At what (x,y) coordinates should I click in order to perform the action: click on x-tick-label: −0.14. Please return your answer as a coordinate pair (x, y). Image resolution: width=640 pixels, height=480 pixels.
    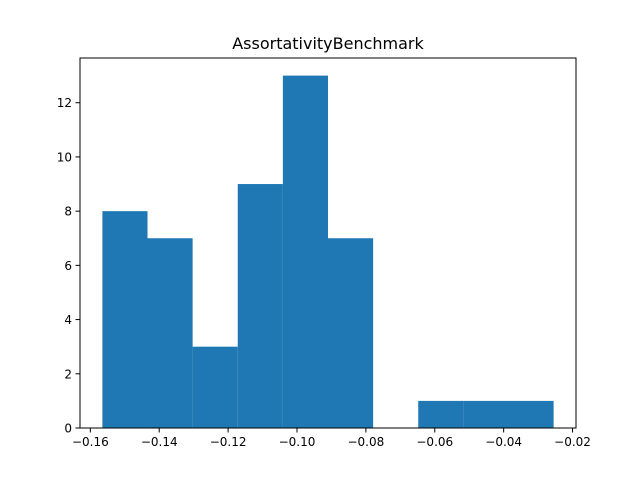
    Looking at the image, I should click on (159, 442).